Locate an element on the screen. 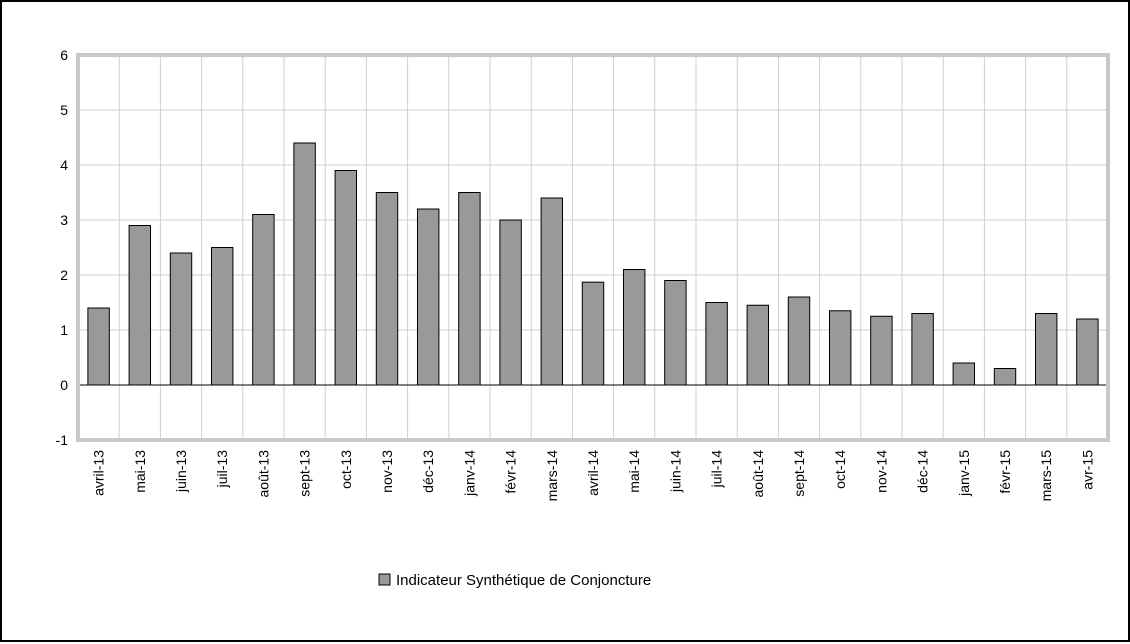 The image size is (1130, 644). x-tick-label: mars-14 is located at coordinates (552, 476).